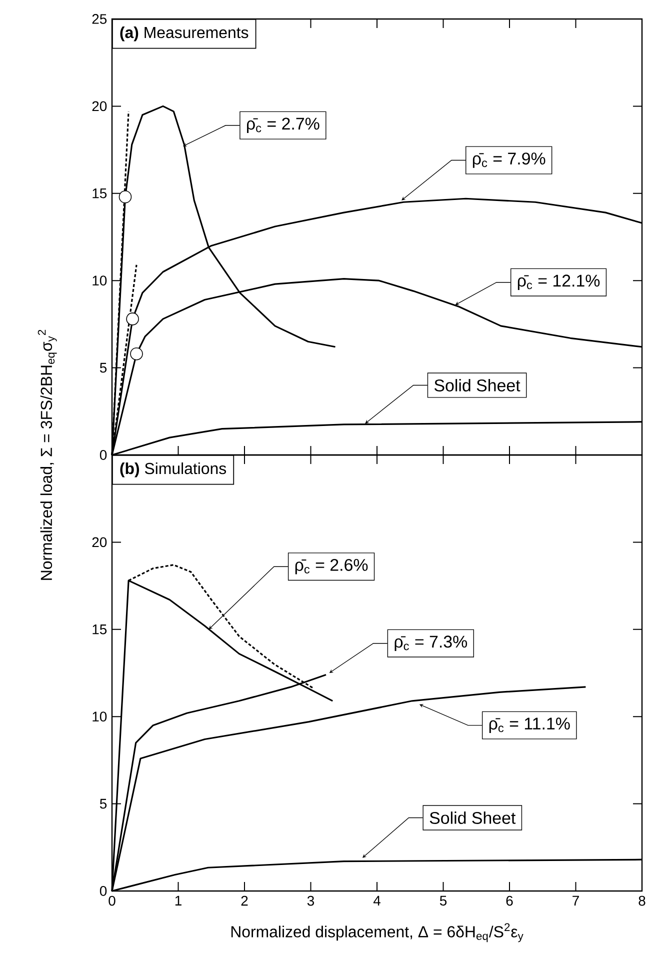  What do you see at coordinates (99, 19) in the screenshot?
I see `y-tick-label: 25` at bounding box center [99, 19].